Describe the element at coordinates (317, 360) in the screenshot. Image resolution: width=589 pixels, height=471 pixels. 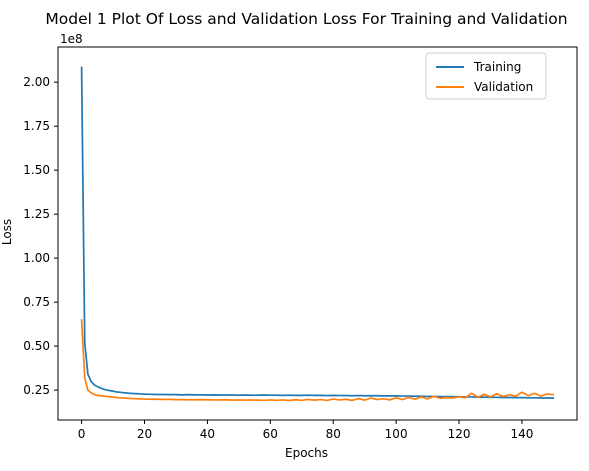
I see `validation-series-line` at that location.